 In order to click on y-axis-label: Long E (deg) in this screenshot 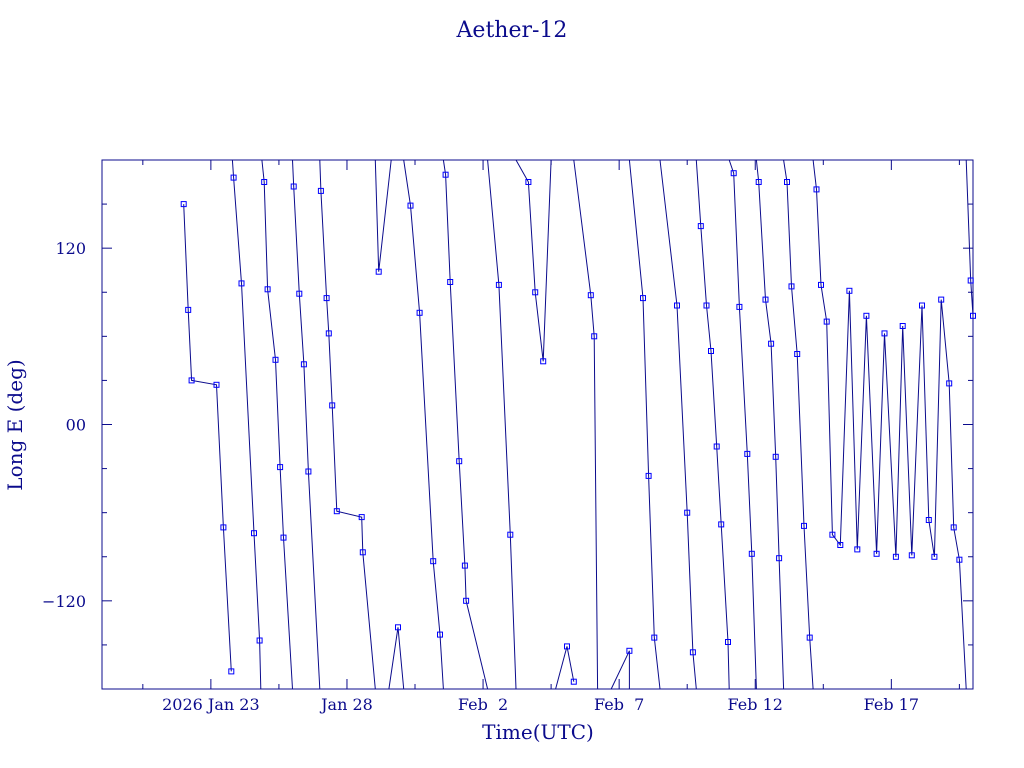, I will do `click(15, 424)`.